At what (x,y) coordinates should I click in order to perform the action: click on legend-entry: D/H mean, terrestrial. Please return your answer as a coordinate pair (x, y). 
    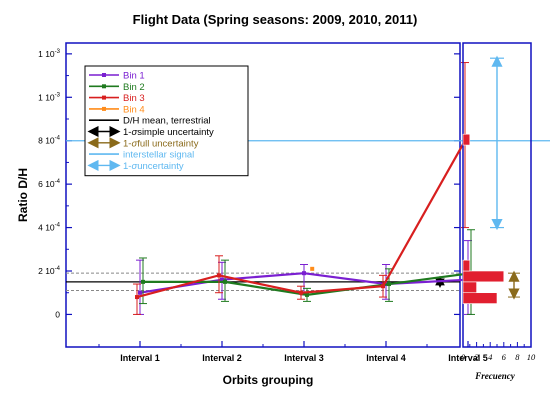
    Looking at the image, I should click on (150, 121).